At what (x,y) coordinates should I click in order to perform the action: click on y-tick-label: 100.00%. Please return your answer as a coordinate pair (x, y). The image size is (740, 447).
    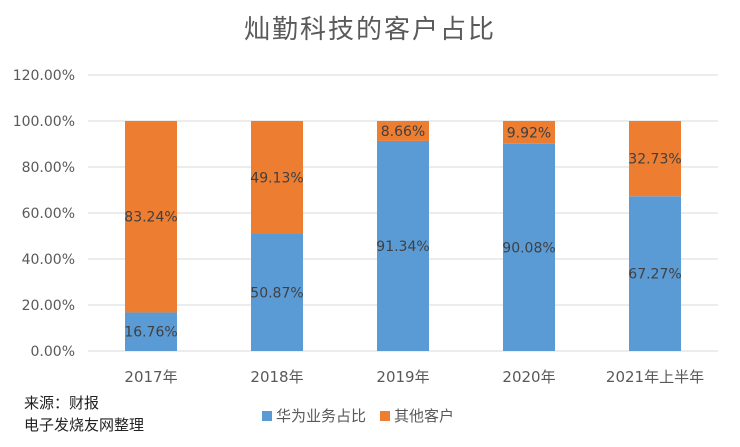
    Looking at the image, I should click on (44, 122).